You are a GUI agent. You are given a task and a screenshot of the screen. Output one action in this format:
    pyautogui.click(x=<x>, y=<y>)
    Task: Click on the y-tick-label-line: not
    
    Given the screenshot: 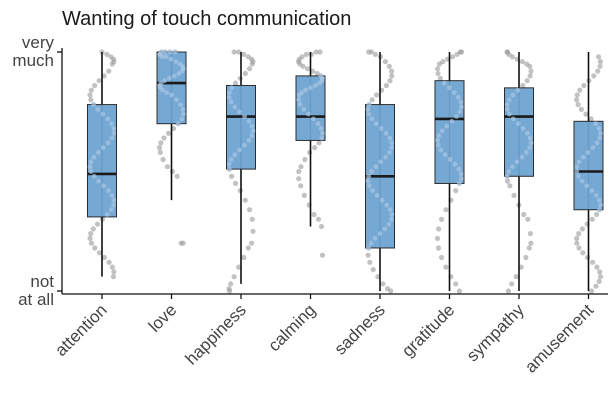 What is the action you would take?
    pyautogui.click(x=42, y=281)
    